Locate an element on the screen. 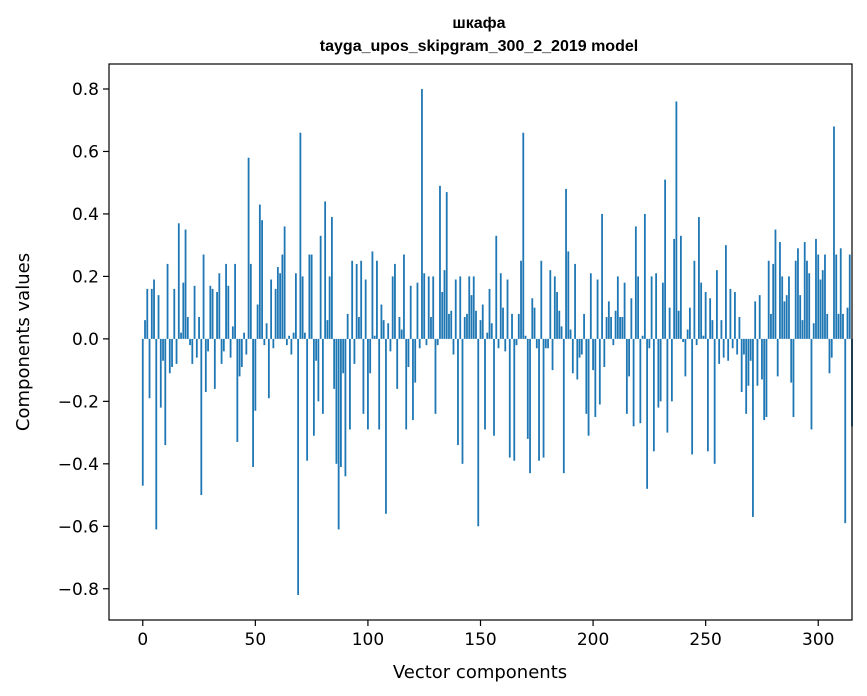 The image size is (867, 696). x-axis-ticks: 0 50 100 150 200 250 300 is located at coordinates (485, 635).